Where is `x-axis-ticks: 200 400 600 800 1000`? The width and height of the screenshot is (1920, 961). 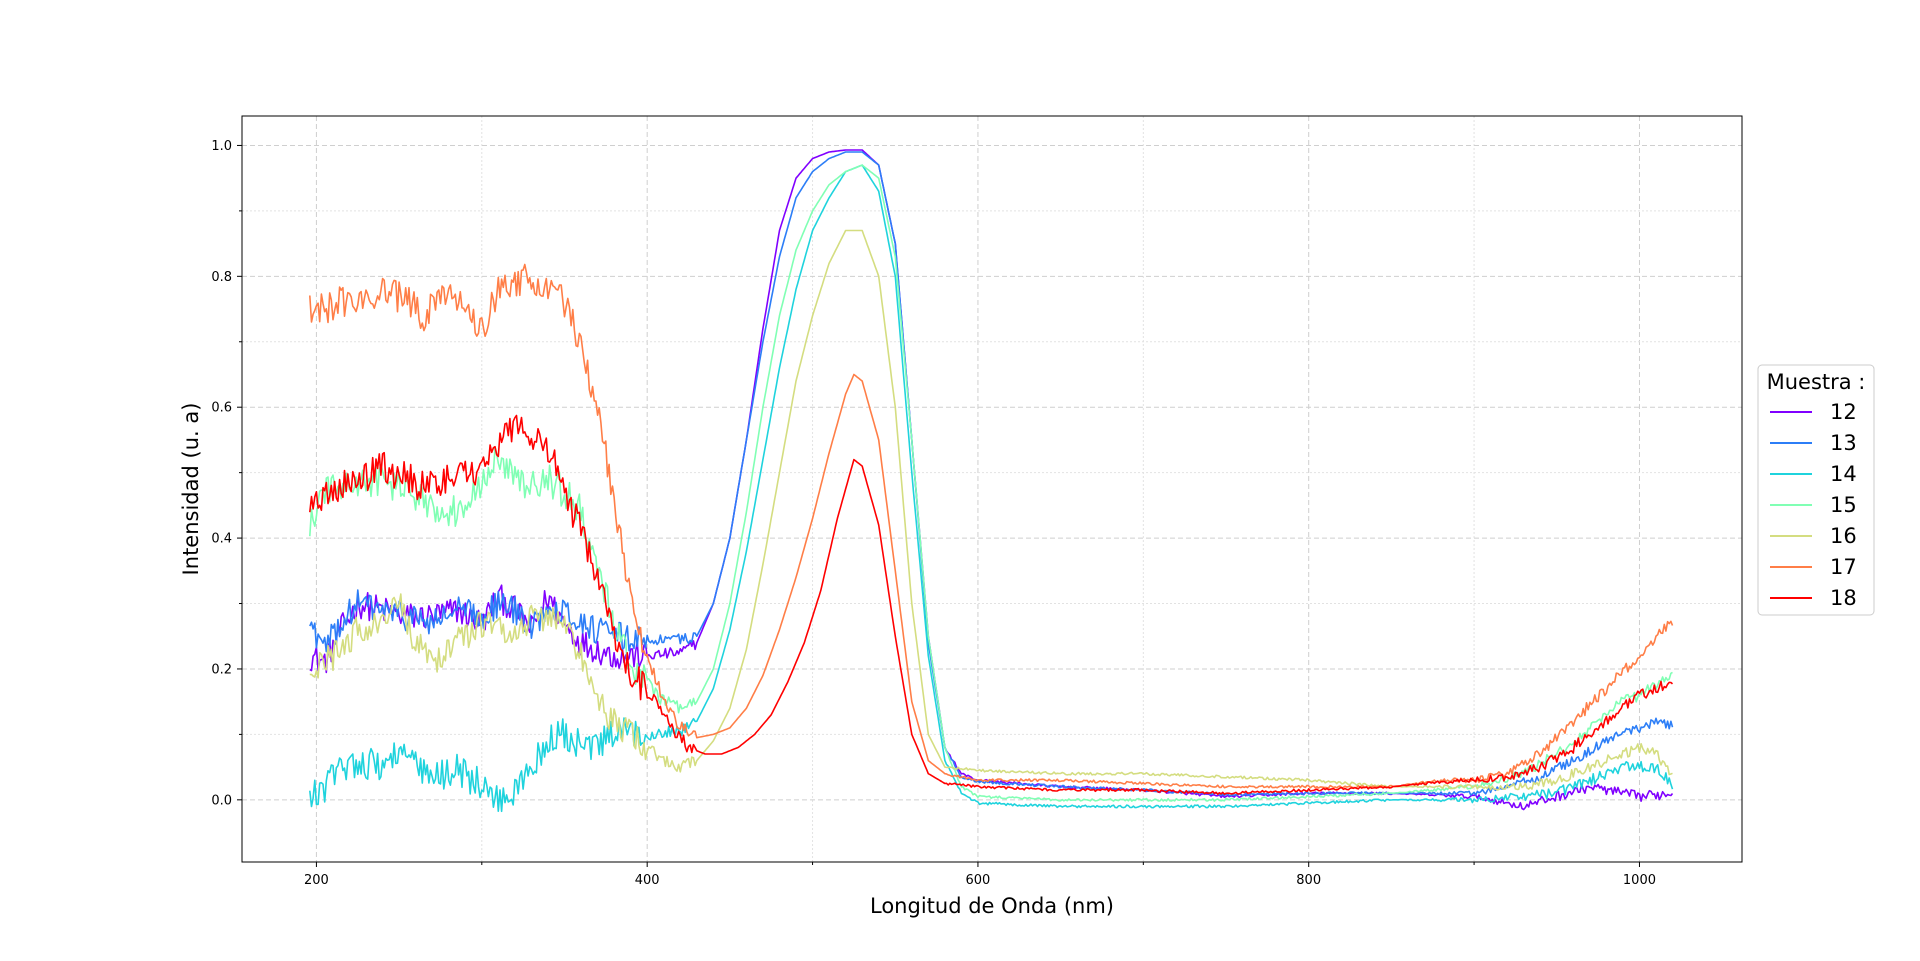 x-axis-ticks: 200 400 600 800 1000 is located at coordinates (980, 875).